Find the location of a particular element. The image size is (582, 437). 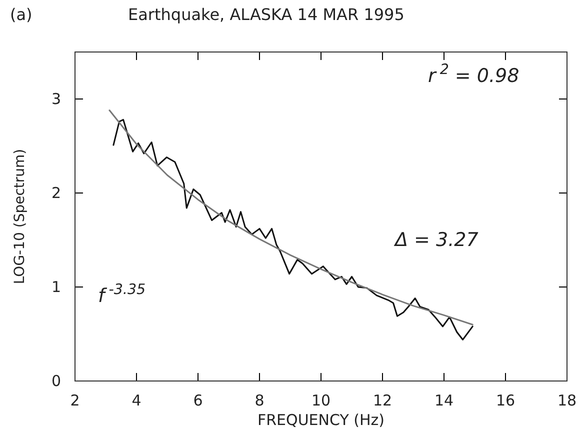

x-tick-label: 14 is located at coordinates (444, 401).